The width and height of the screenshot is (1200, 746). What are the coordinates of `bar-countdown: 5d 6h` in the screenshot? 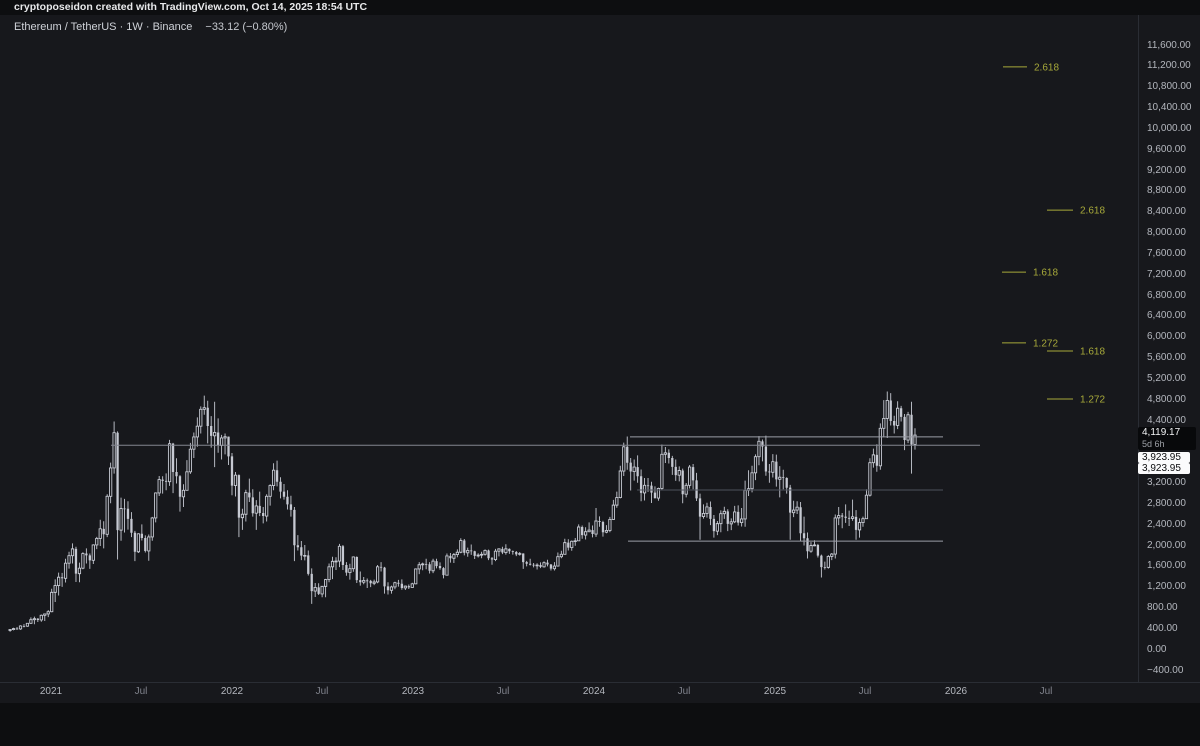 It's located at (1153, 444).